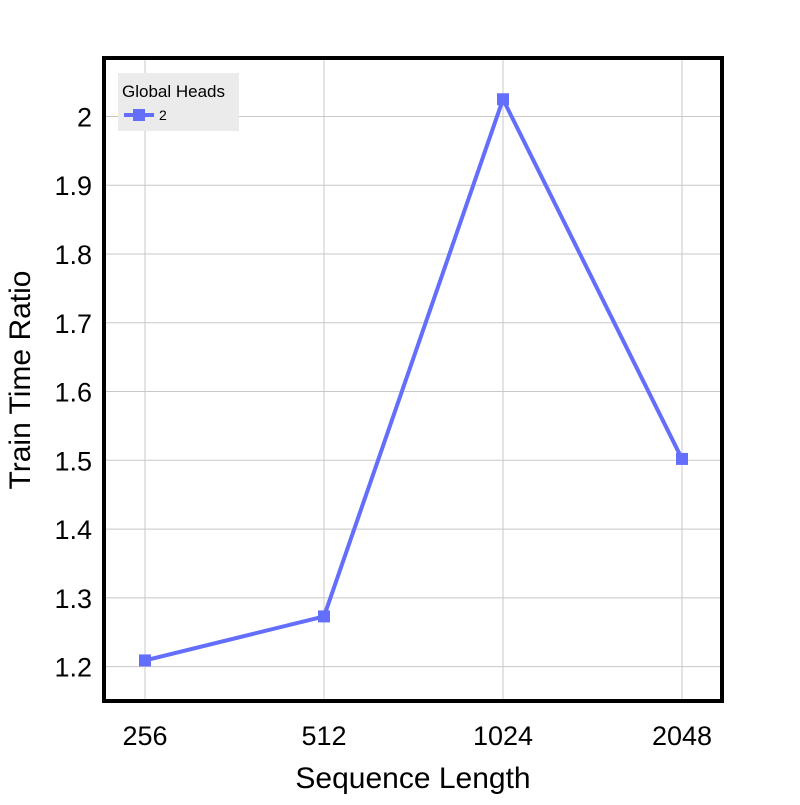 Image resolution: width=800 pixels, height=805 pixels. I want to click on legend-marker-swatch, so click(139, 115).